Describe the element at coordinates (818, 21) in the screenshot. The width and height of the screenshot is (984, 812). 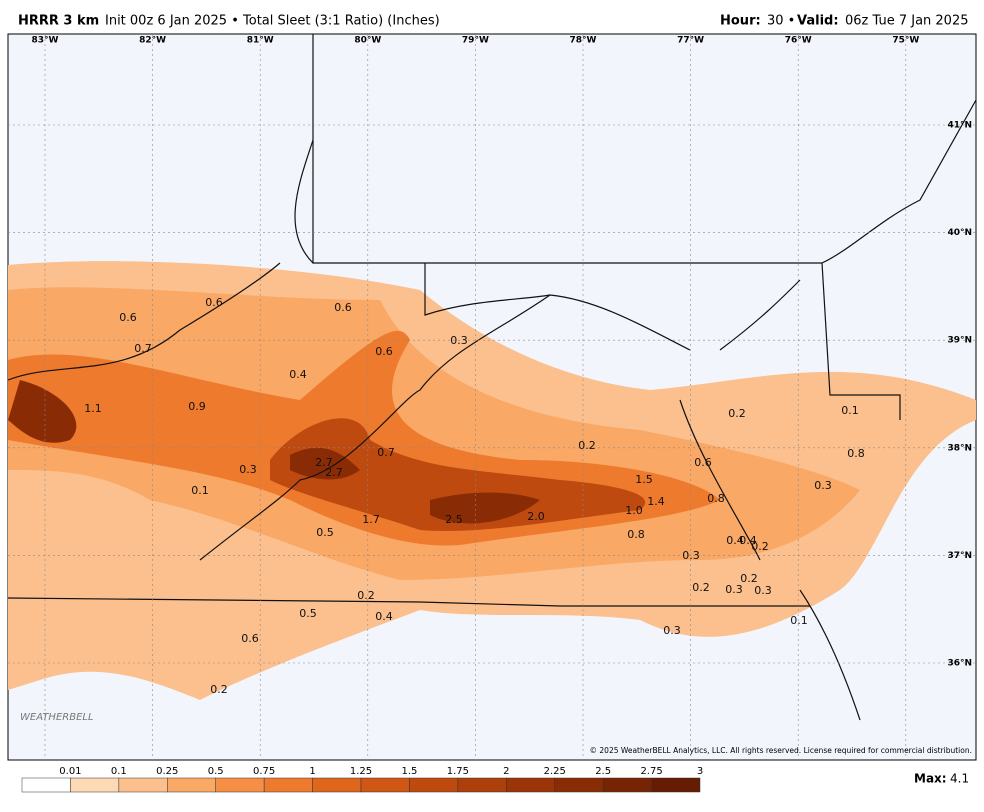
I see `valid-label: Valid:` at that location.